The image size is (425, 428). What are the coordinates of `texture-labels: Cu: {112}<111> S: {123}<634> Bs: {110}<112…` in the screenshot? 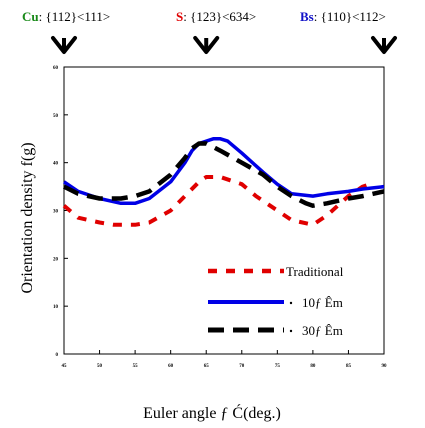 It's located at (204, 16).